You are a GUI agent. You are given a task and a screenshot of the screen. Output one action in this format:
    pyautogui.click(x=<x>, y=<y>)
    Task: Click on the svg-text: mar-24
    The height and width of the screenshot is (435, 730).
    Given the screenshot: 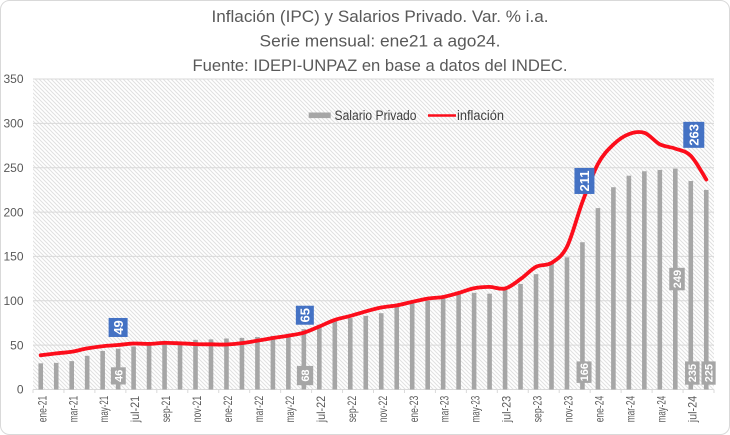 What is the action you would take?
    pyautogui.click(x=630, y=409)
    